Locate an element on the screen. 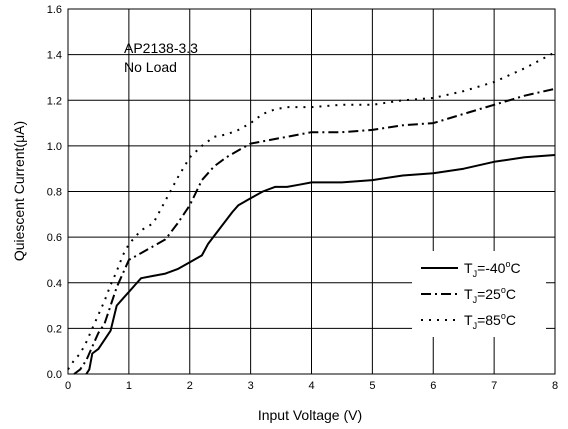 The image size is (568, 429). y-tick-label: 0.0 is located at coordinates (54, 375).